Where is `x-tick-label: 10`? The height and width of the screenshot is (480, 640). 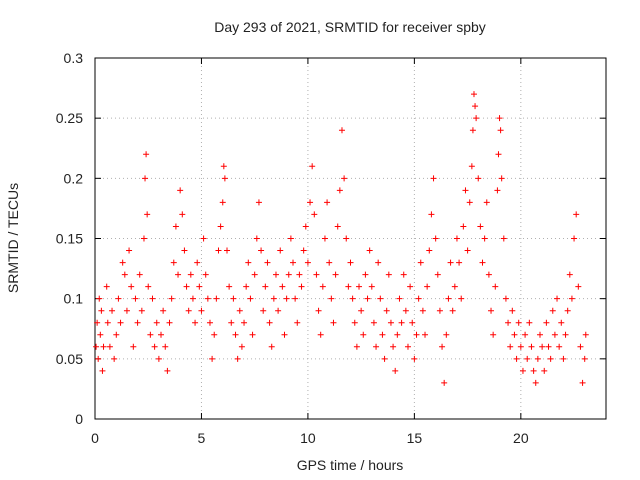
x-tick-label: 10 is located at coordinates (308, 438).